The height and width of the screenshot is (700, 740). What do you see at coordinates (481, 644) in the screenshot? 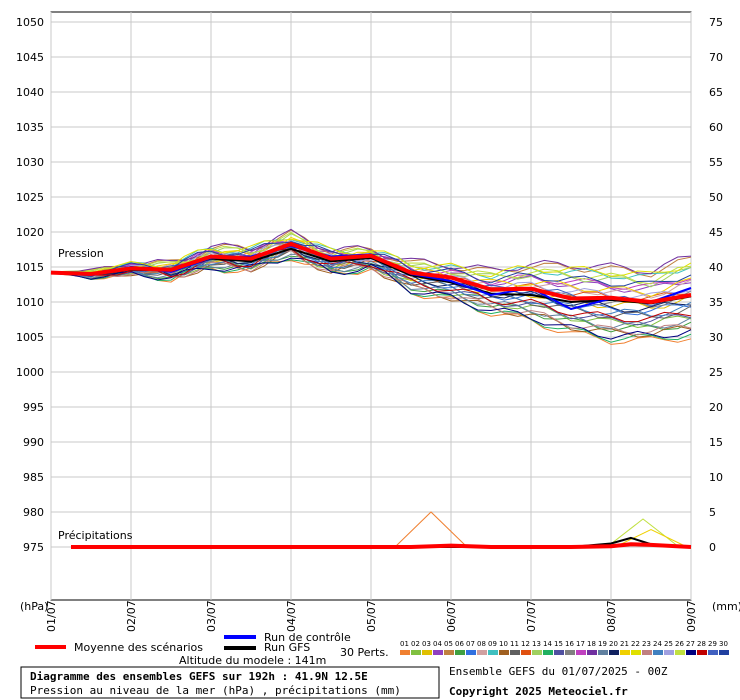
I see `pert-legend-number: 08` at bounding box center [481, 644].